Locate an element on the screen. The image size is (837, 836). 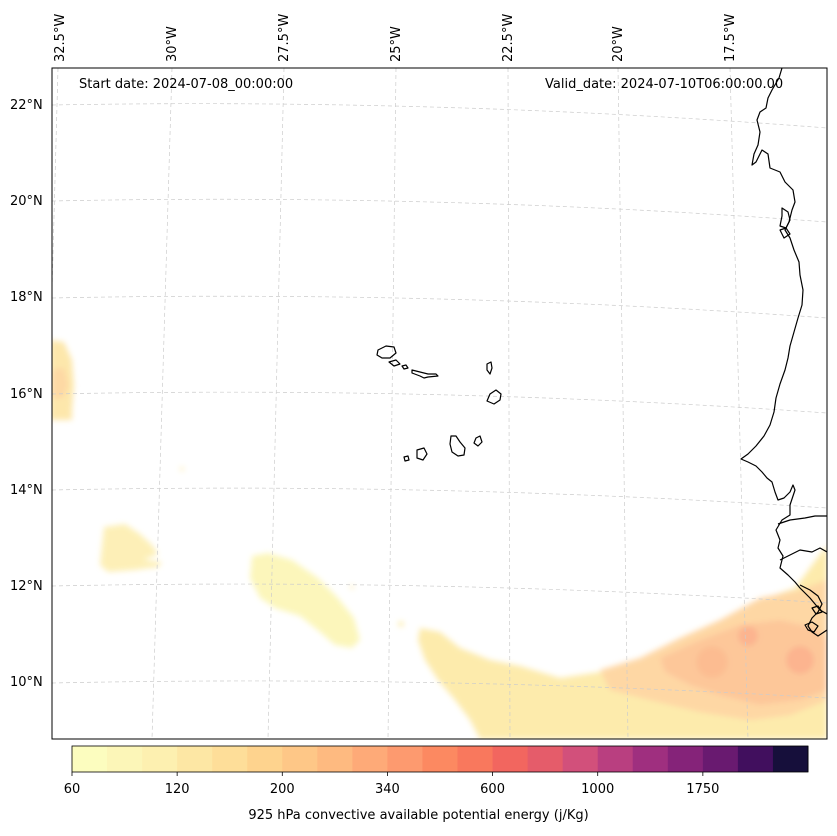
island-sao-nicolau is located at coordinates (425, 374).